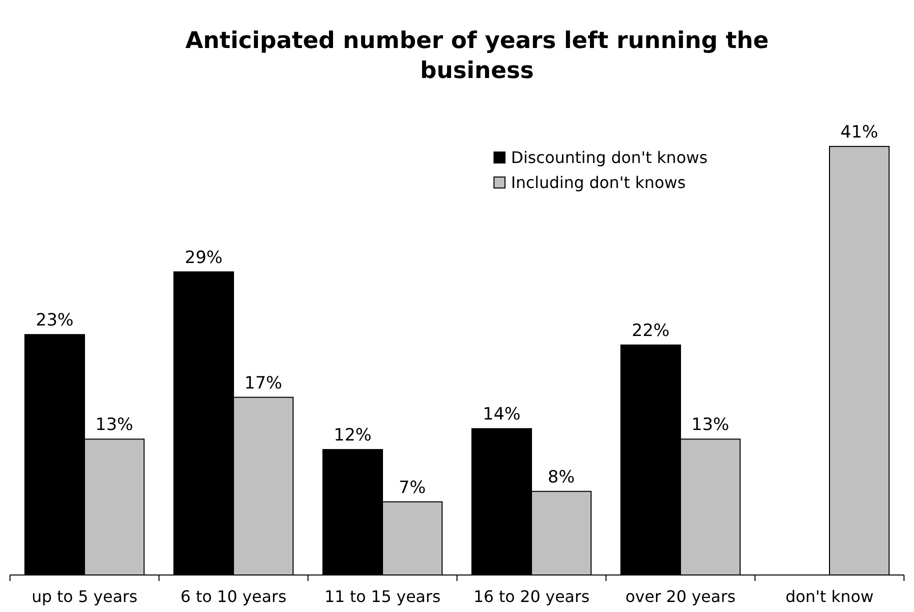  What do you see at coordinates (263, 383) in the screenshot?
I see `data-label: 17%` at bounding box center [263, 383].